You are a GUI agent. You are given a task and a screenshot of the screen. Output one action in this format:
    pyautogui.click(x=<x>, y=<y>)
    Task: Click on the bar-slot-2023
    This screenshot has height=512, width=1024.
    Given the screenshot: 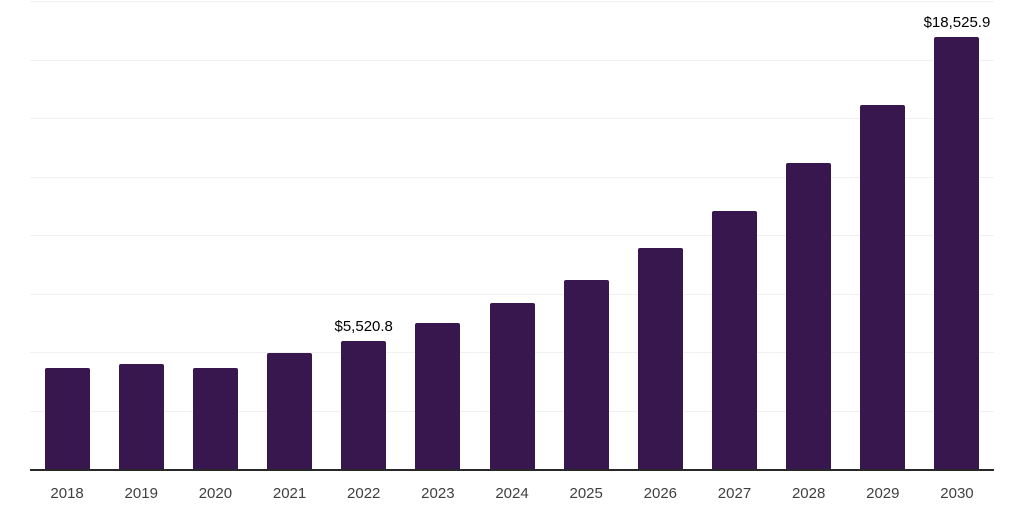 What is the action you would take?
    pyautogui.click(x=438, y=236)
    